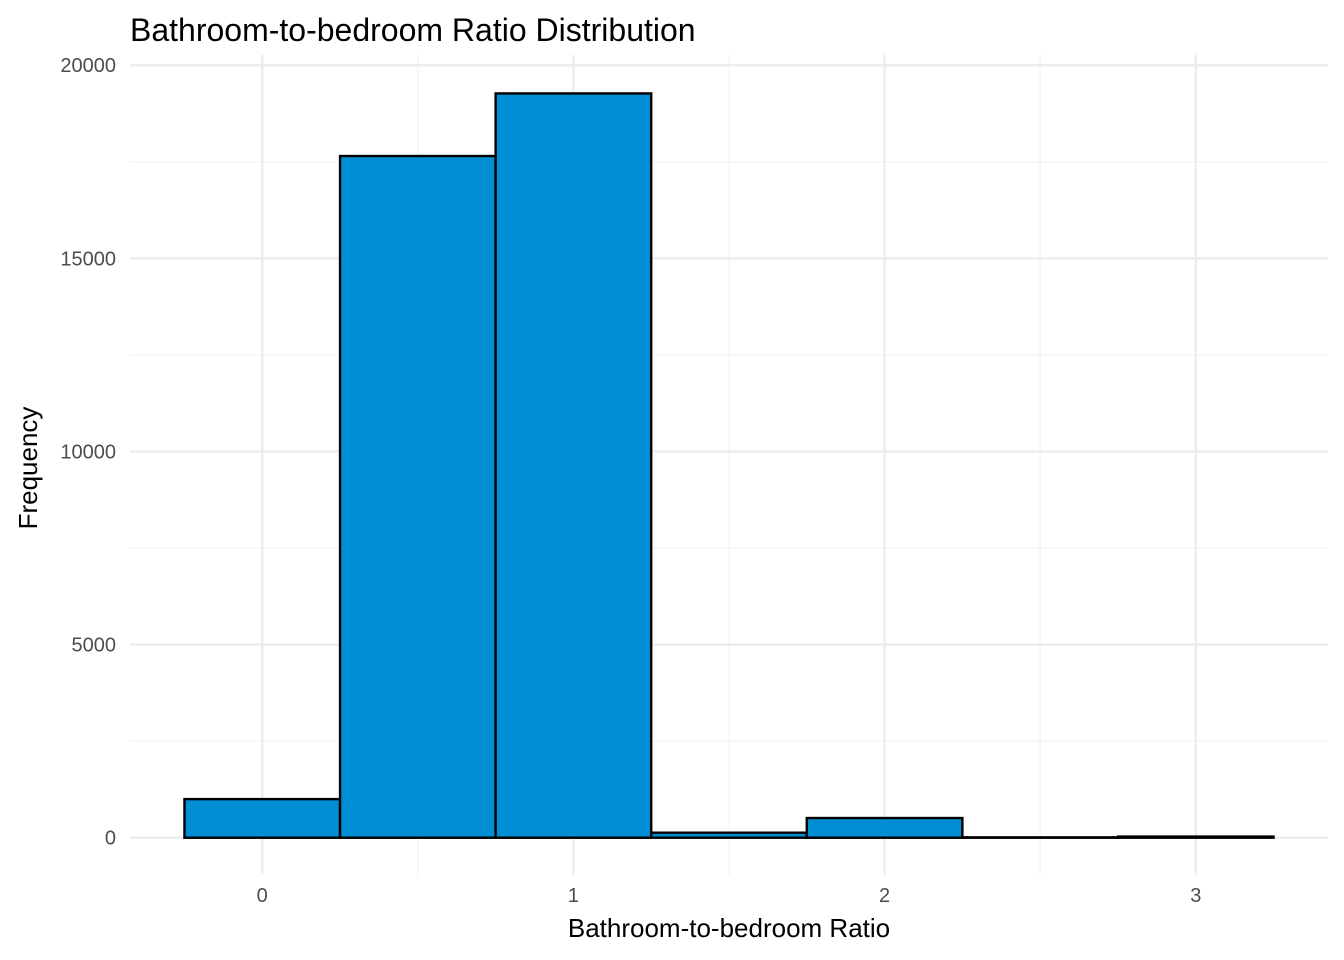 This screenshot has height=960, width=1344. I want to click on y-axis-title: Frequency, so click(28, 468).